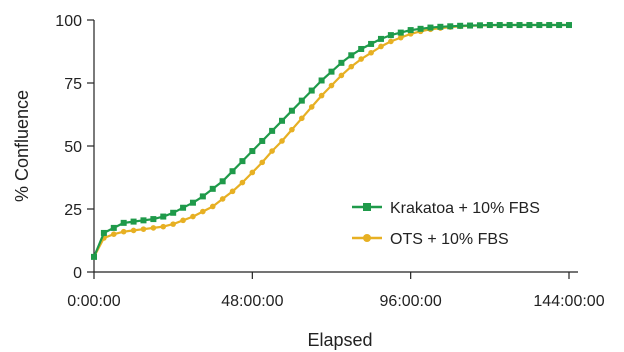 Image resolution: width=624 pixels, height=352 pixels. What do you see at coordinates (449, 239) in the screenshot?
I see `legend-label-ots: OTS + 10% FBS` at bounding box center [449, 239].